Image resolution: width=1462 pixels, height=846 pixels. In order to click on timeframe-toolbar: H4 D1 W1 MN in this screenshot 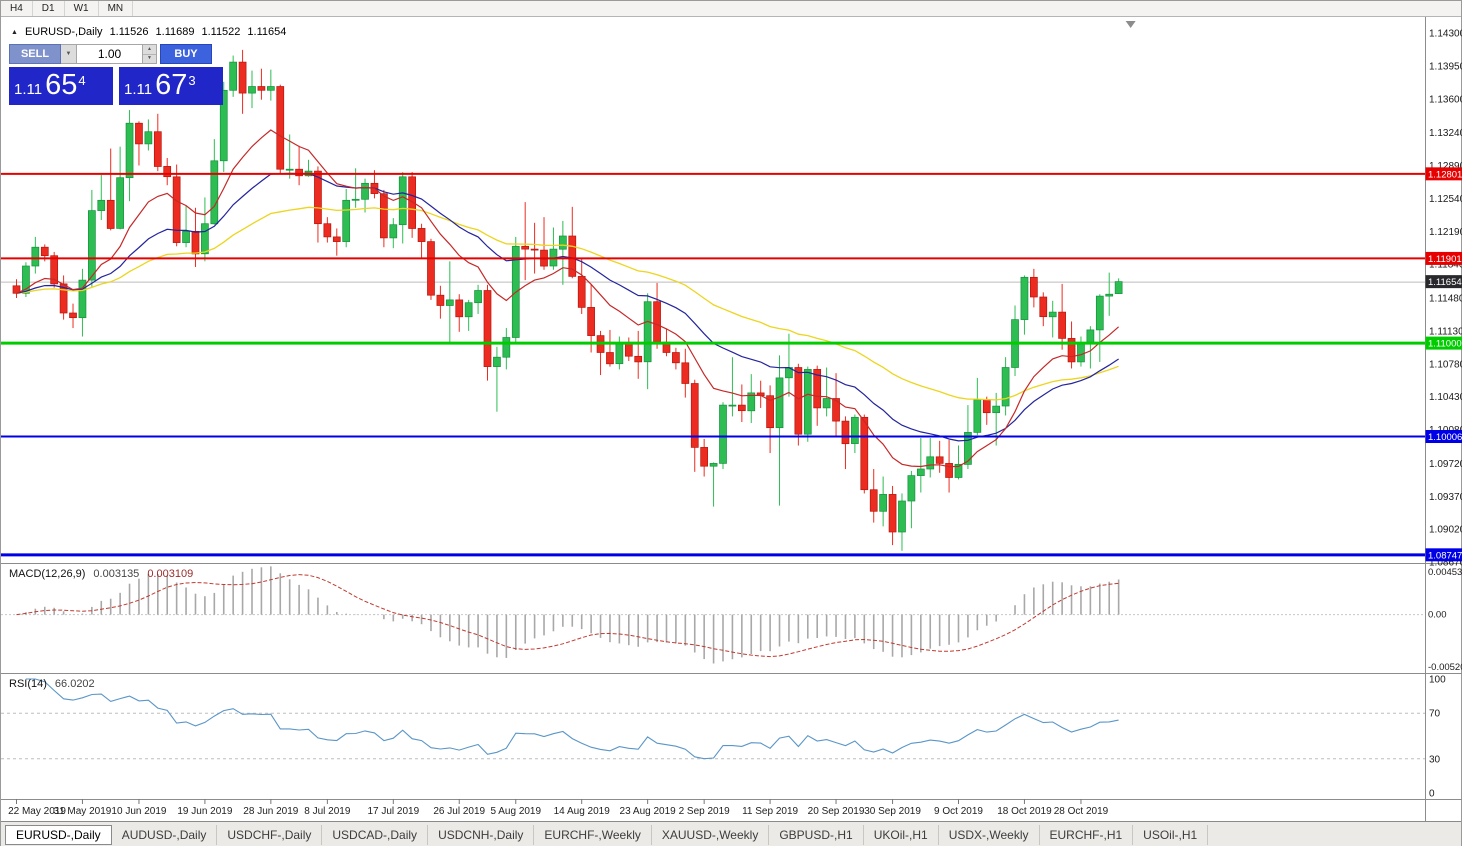, I will do `click(731, 9)`.